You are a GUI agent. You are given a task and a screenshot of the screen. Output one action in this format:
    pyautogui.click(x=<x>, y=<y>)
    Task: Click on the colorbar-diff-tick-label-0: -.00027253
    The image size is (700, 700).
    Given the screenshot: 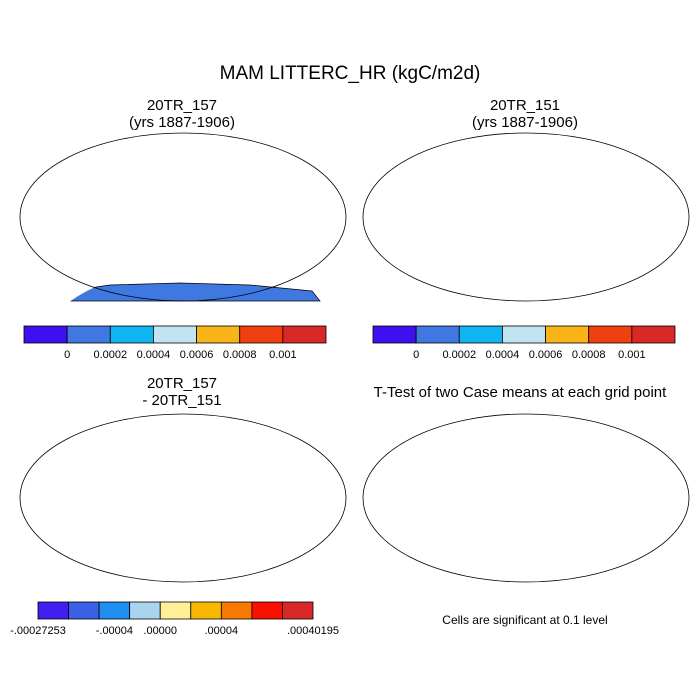 What is the action you would take?
    pyautogui.click(x=38, y=631)
    